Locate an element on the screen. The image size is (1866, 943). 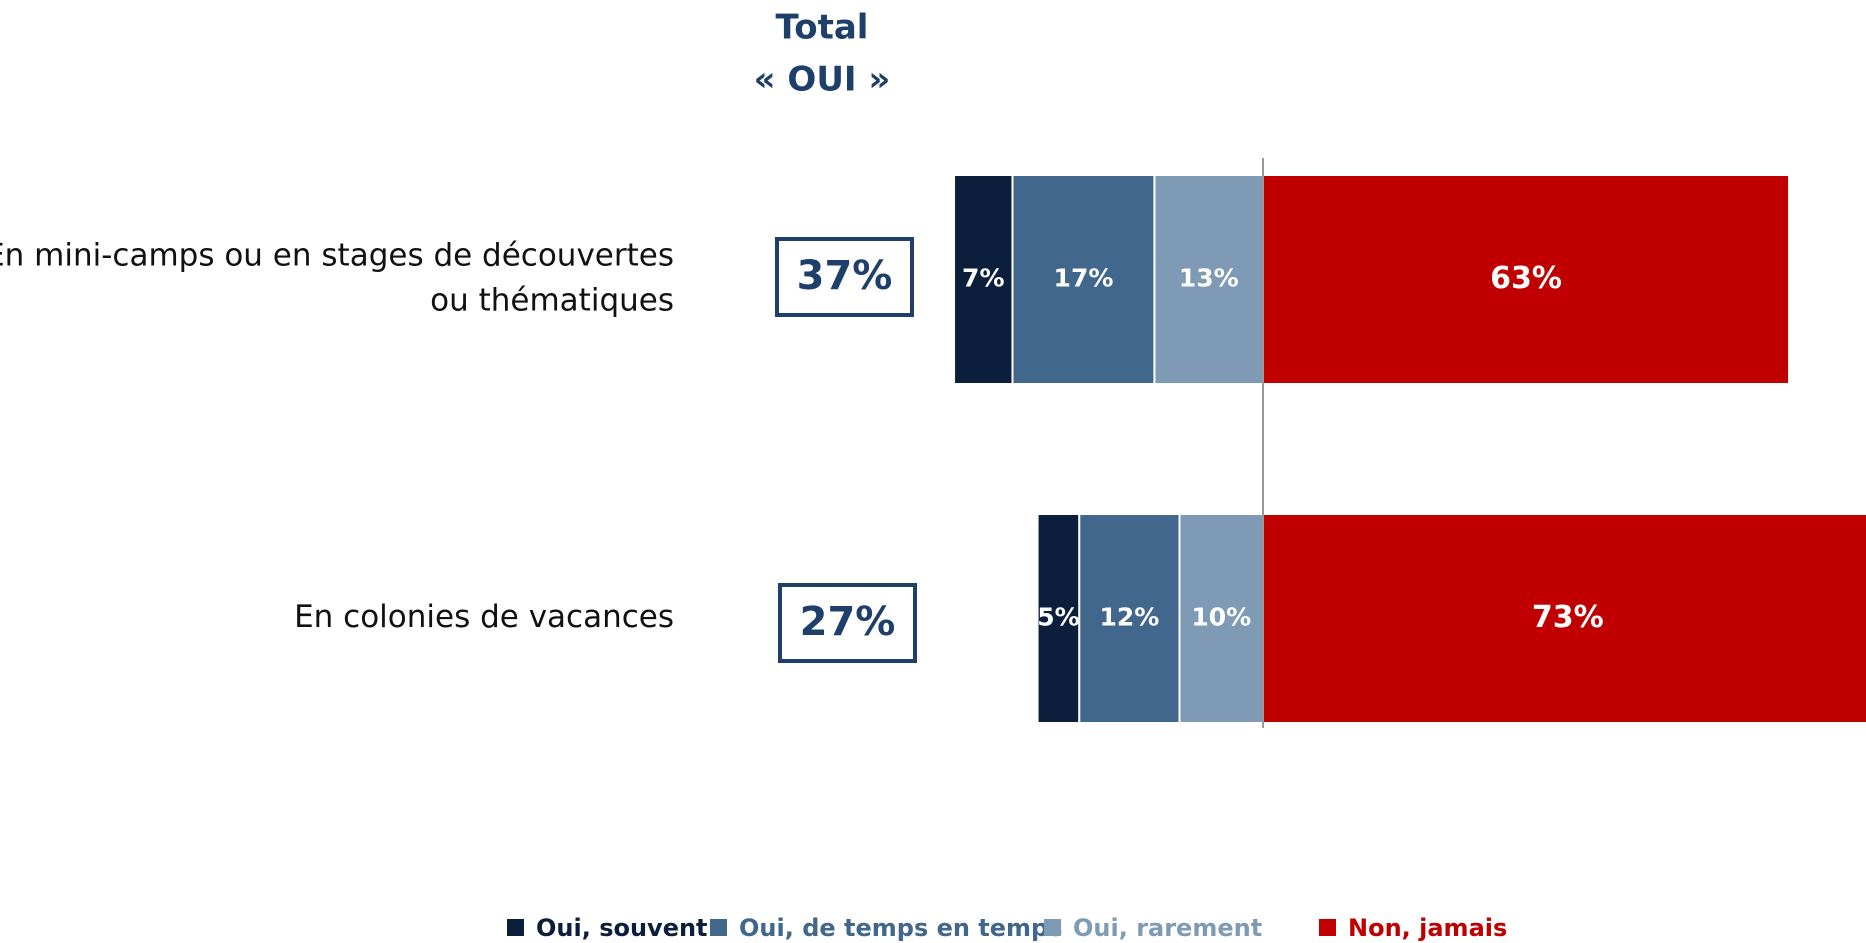
value-label: 5% is located at coordinates (1058, 617).